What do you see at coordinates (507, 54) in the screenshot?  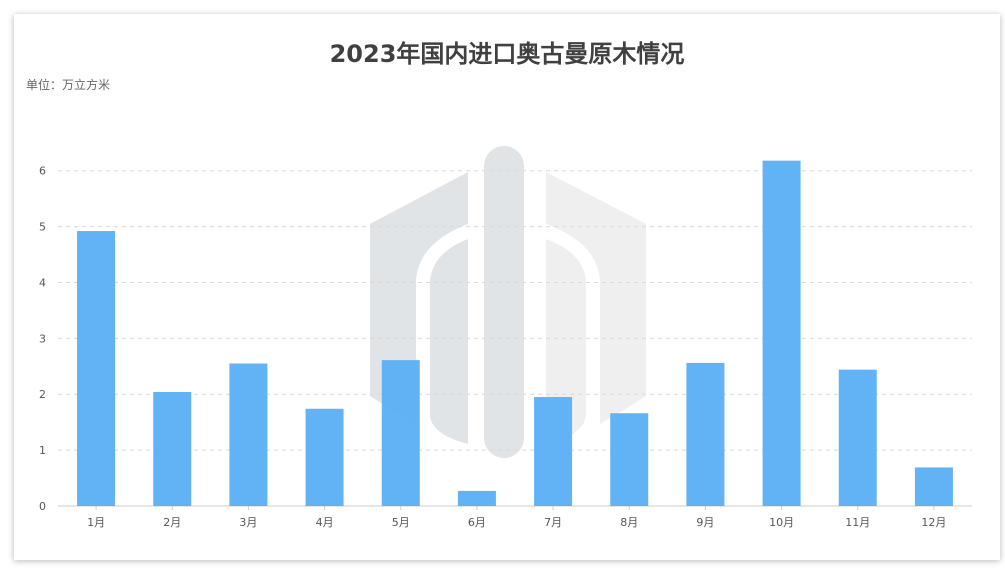 I see `chart-title: 2023年国内进口奥古曼原木情况` at bounding box center [507, 54].